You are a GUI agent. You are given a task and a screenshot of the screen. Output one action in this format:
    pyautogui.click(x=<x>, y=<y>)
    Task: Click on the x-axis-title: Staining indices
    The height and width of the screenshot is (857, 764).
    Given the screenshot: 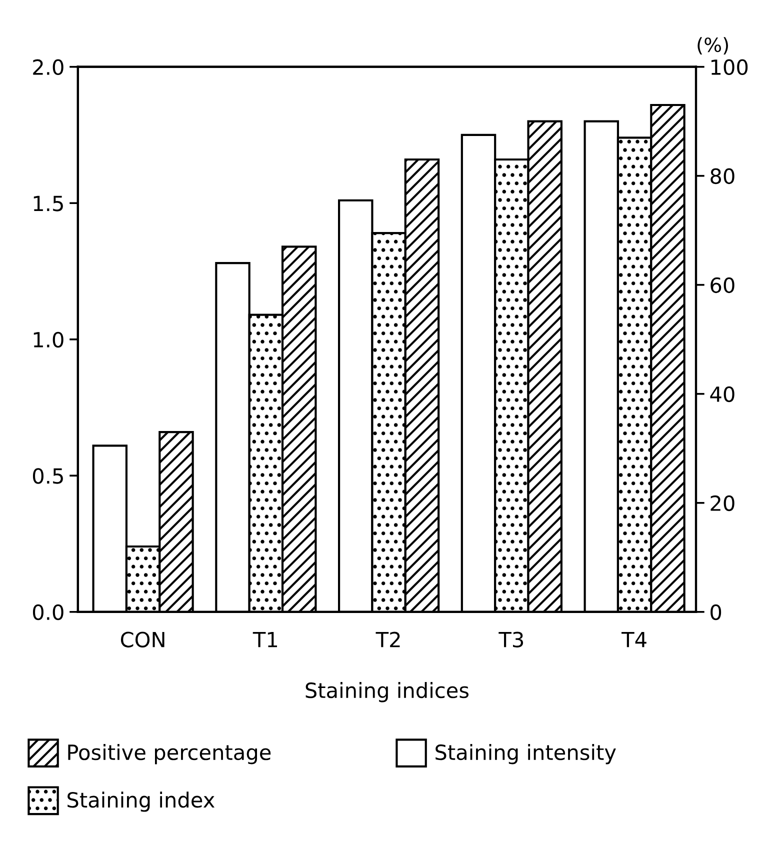 What is the action you would take?
    pyautogui.click(x=387, y=692)
    